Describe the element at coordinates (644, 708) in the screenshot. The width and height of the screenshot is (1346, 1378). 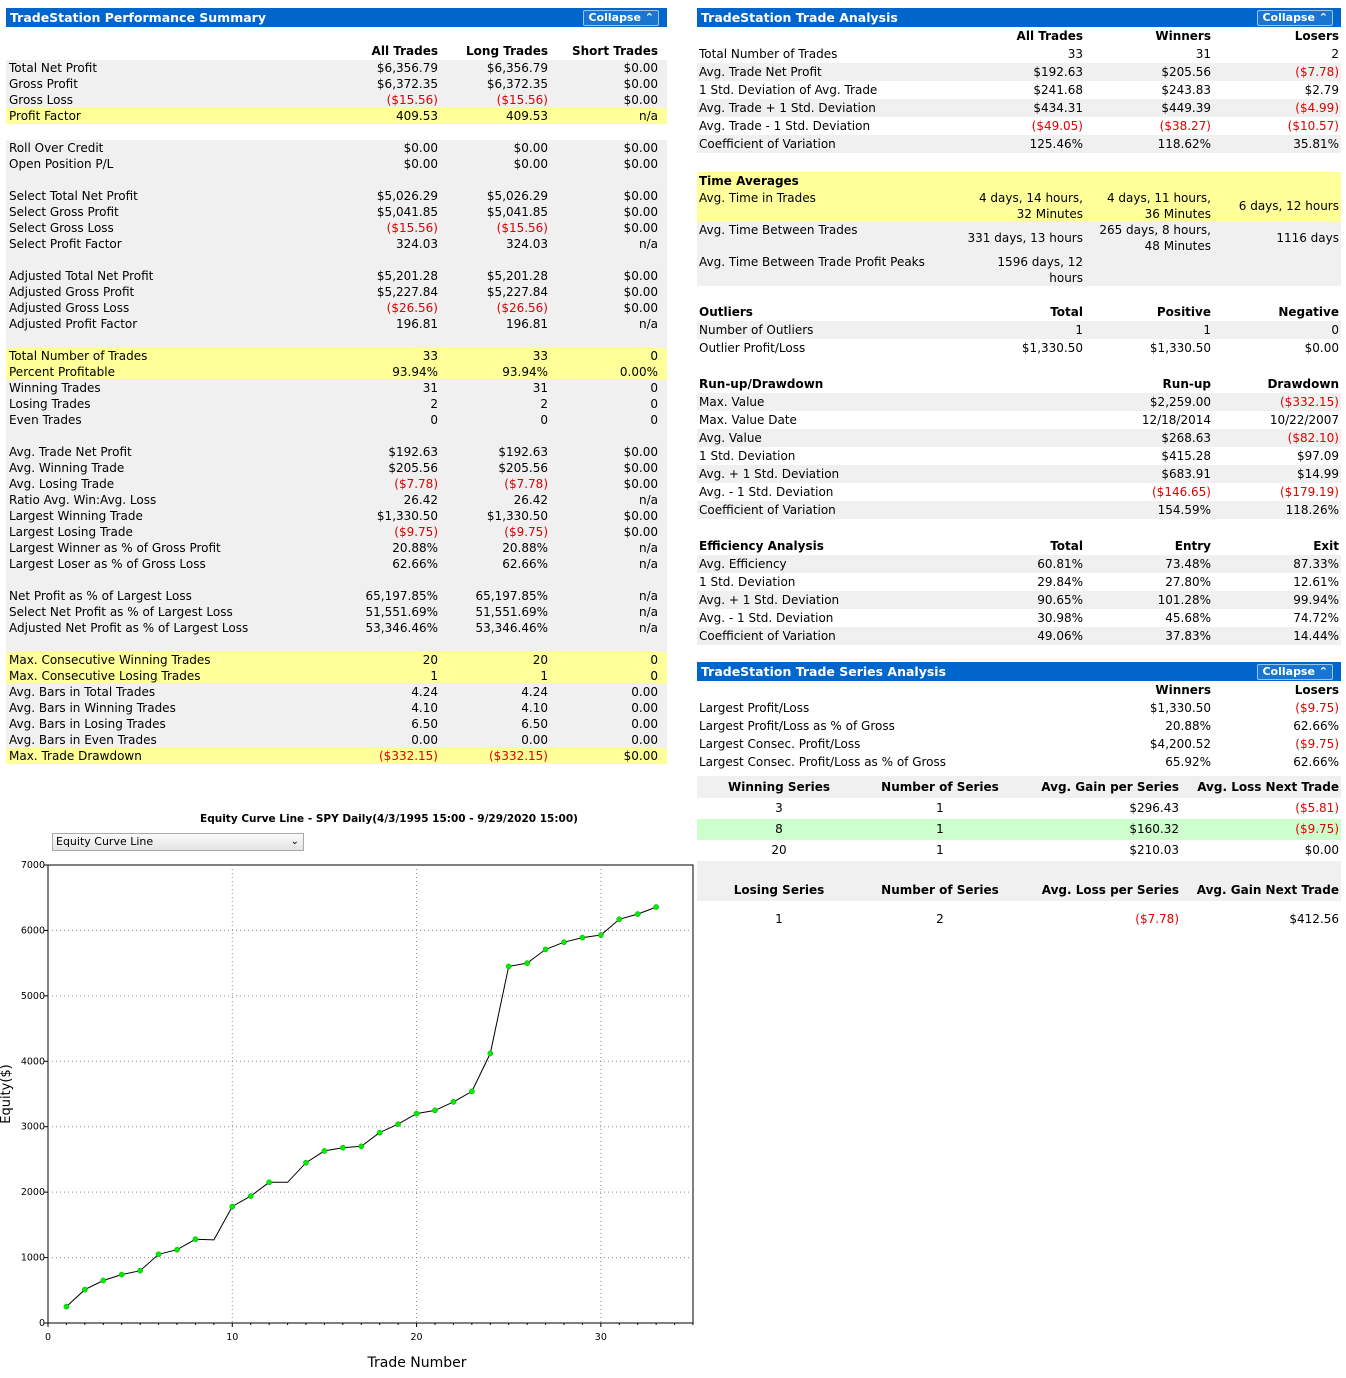
I see `perf-row-value: 0.00` at that location.